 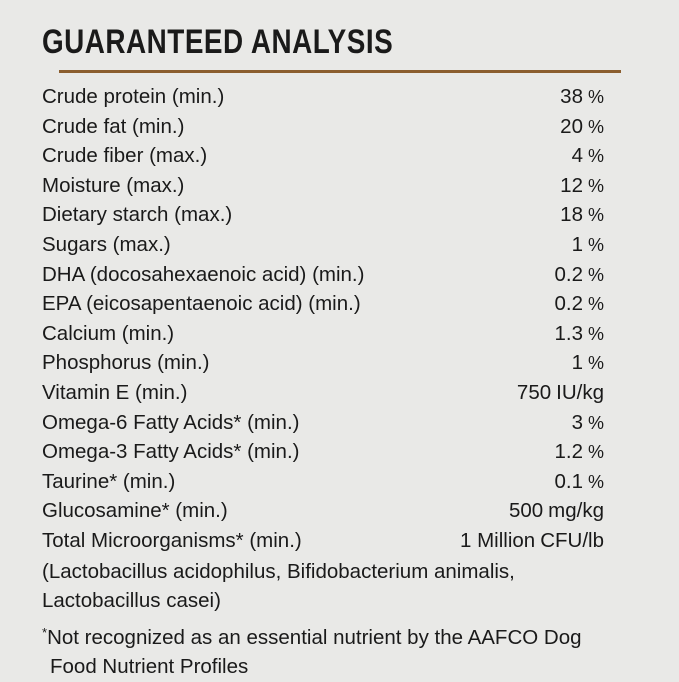 I want to click on nutrient-amount: 18, so click(x=571, y=215).